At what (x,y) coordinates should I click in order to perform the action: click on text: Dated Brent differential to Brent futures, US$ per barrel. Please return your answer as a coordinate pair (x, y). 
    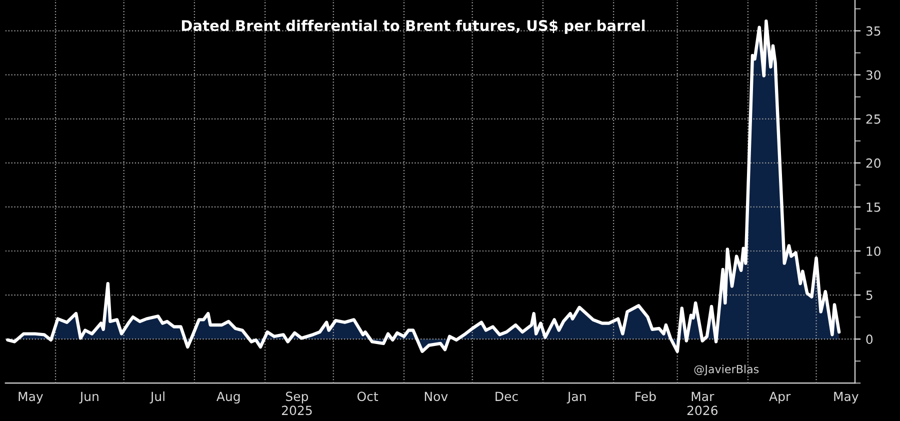
    Looking at the image, I should click on (413, 27).